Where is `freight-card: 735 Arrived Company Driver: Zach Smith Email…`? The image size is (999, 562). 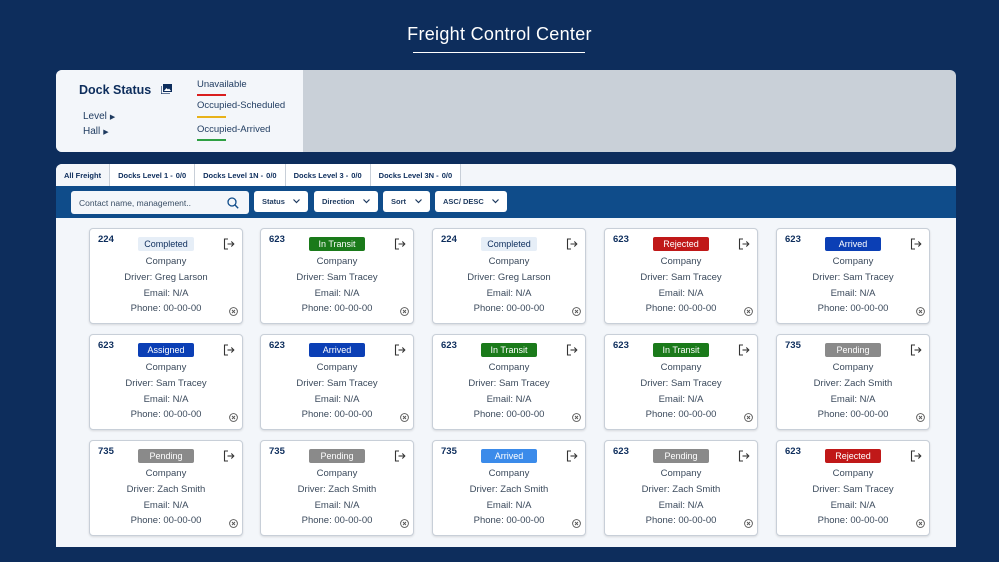 freight-card: 735 Arrived Company Driver: Zach Smith Email… is located at coordinates (509, 488).